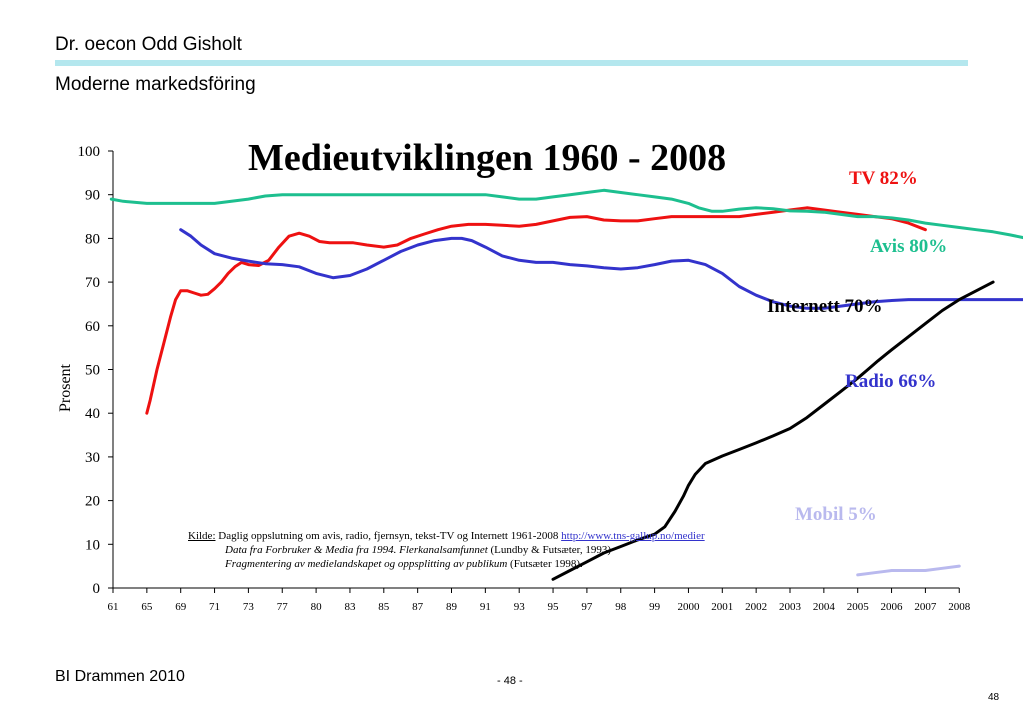 The image size is (1023, 708). Describe the element at coordinates (908, 570) in the screenshot. I see `series-line-mobil` at that location.